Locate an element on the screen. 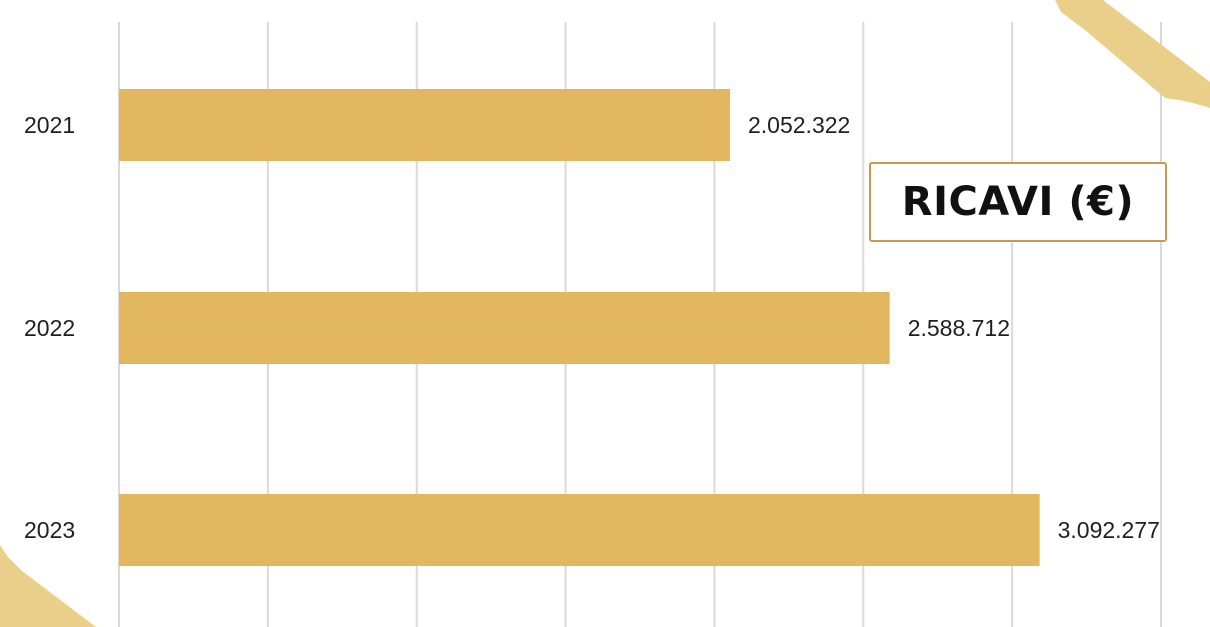 The width and height of the screenshot is (1210, 627). value-label-2022: 2.588.712 is located at coordinates (959, 328).